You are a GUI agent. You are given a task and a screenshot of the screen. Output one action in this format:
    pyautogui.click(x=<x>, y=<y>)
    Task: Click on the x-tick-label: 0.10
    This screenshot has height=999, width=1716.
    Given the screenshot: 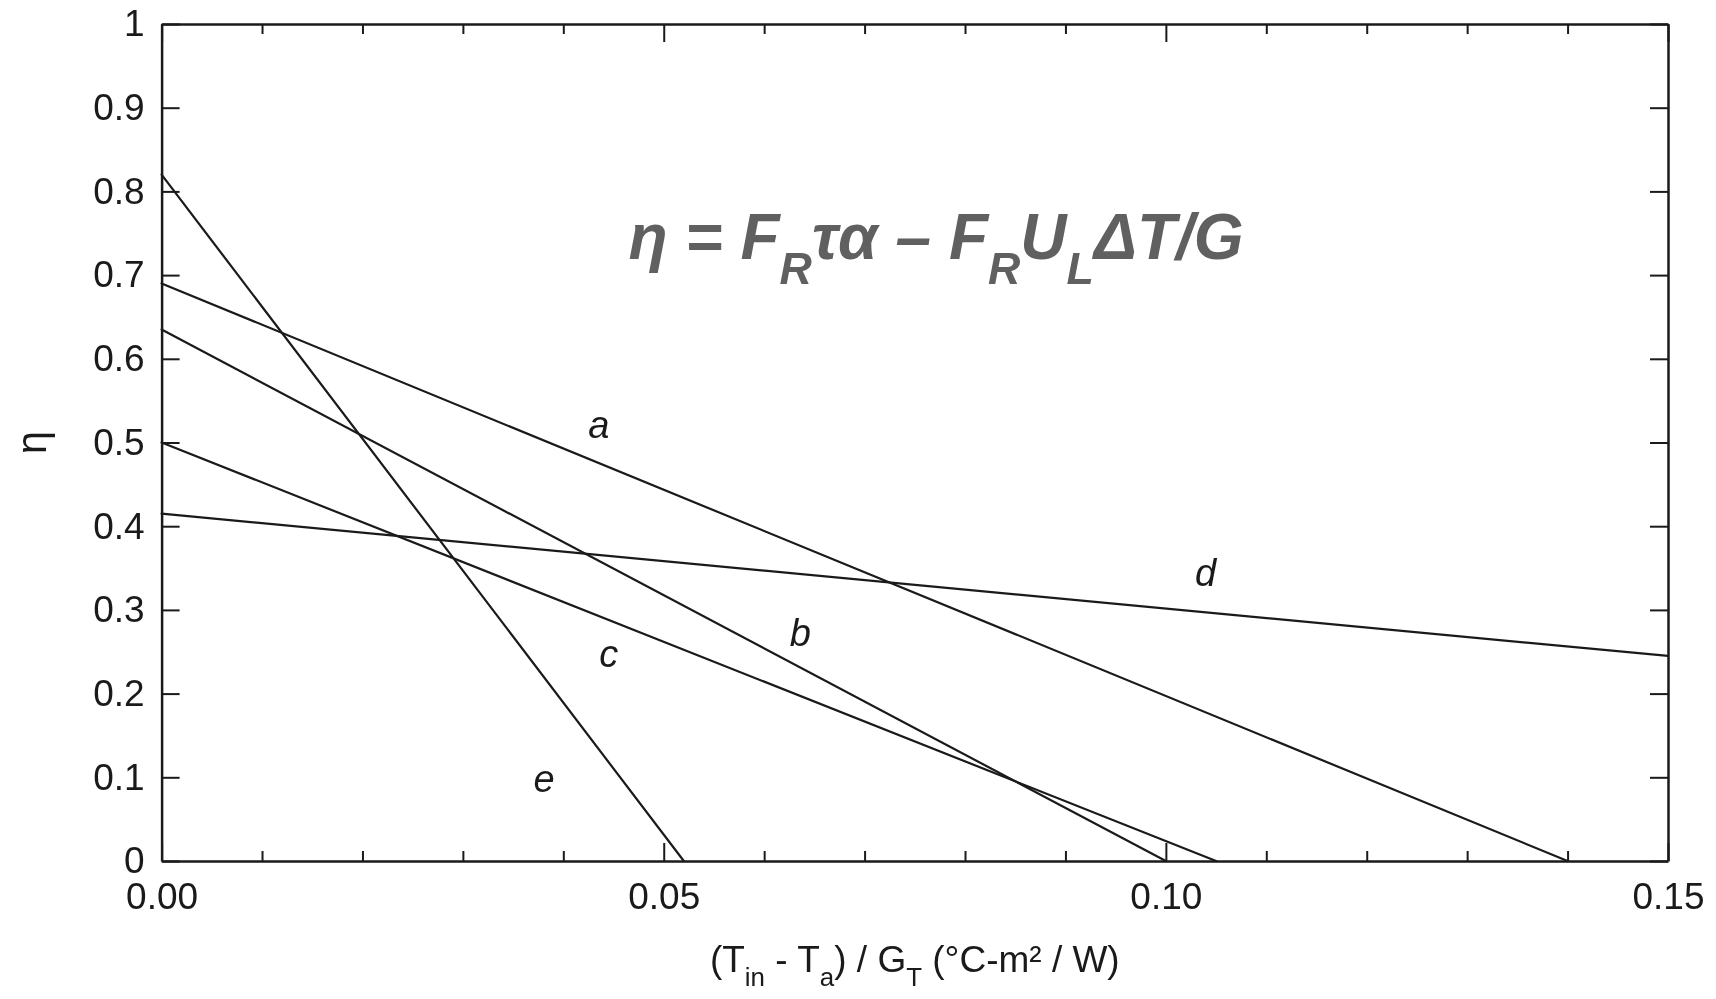 What is the action you would take?
    pyautogui.click(x=1166, y=897)
    